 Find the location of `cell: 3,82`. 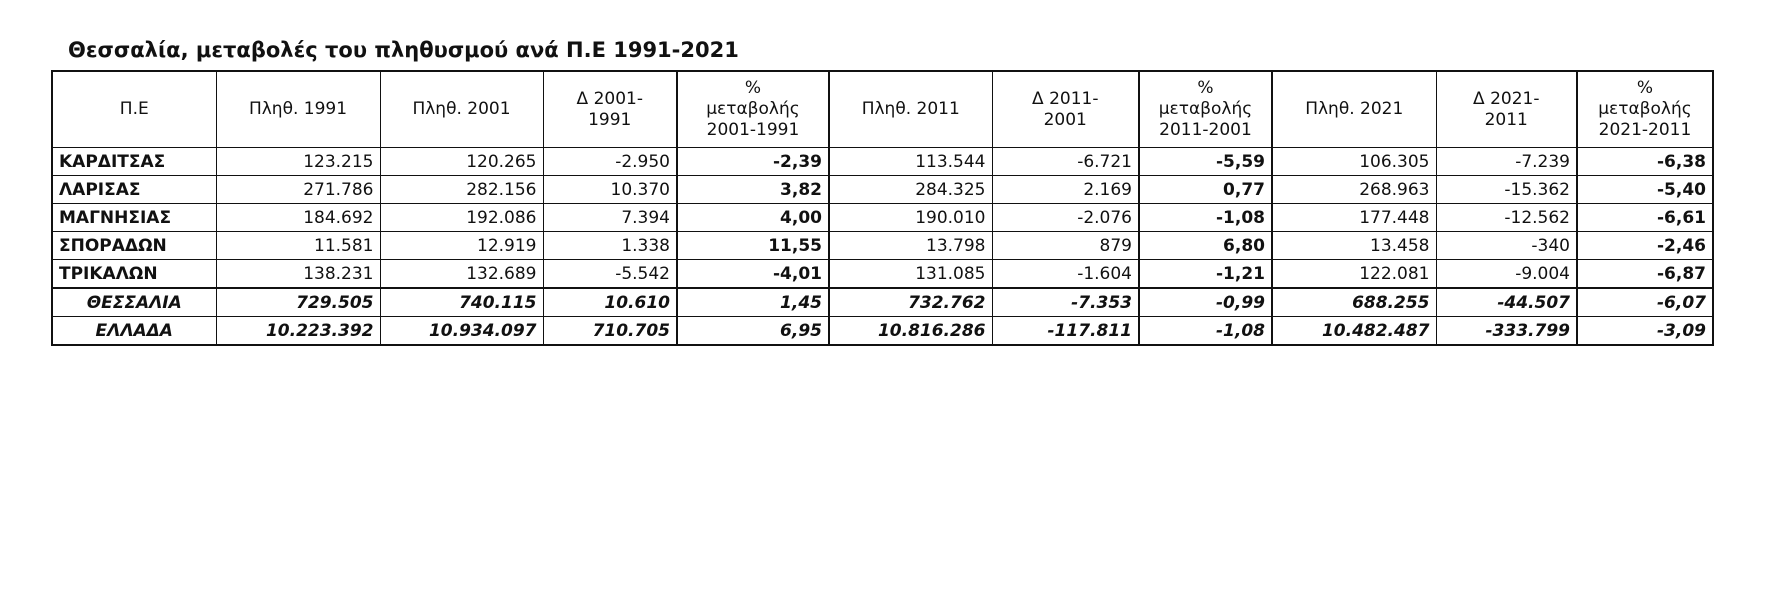

cell: 3,82 is located at coordinates (753, 189).